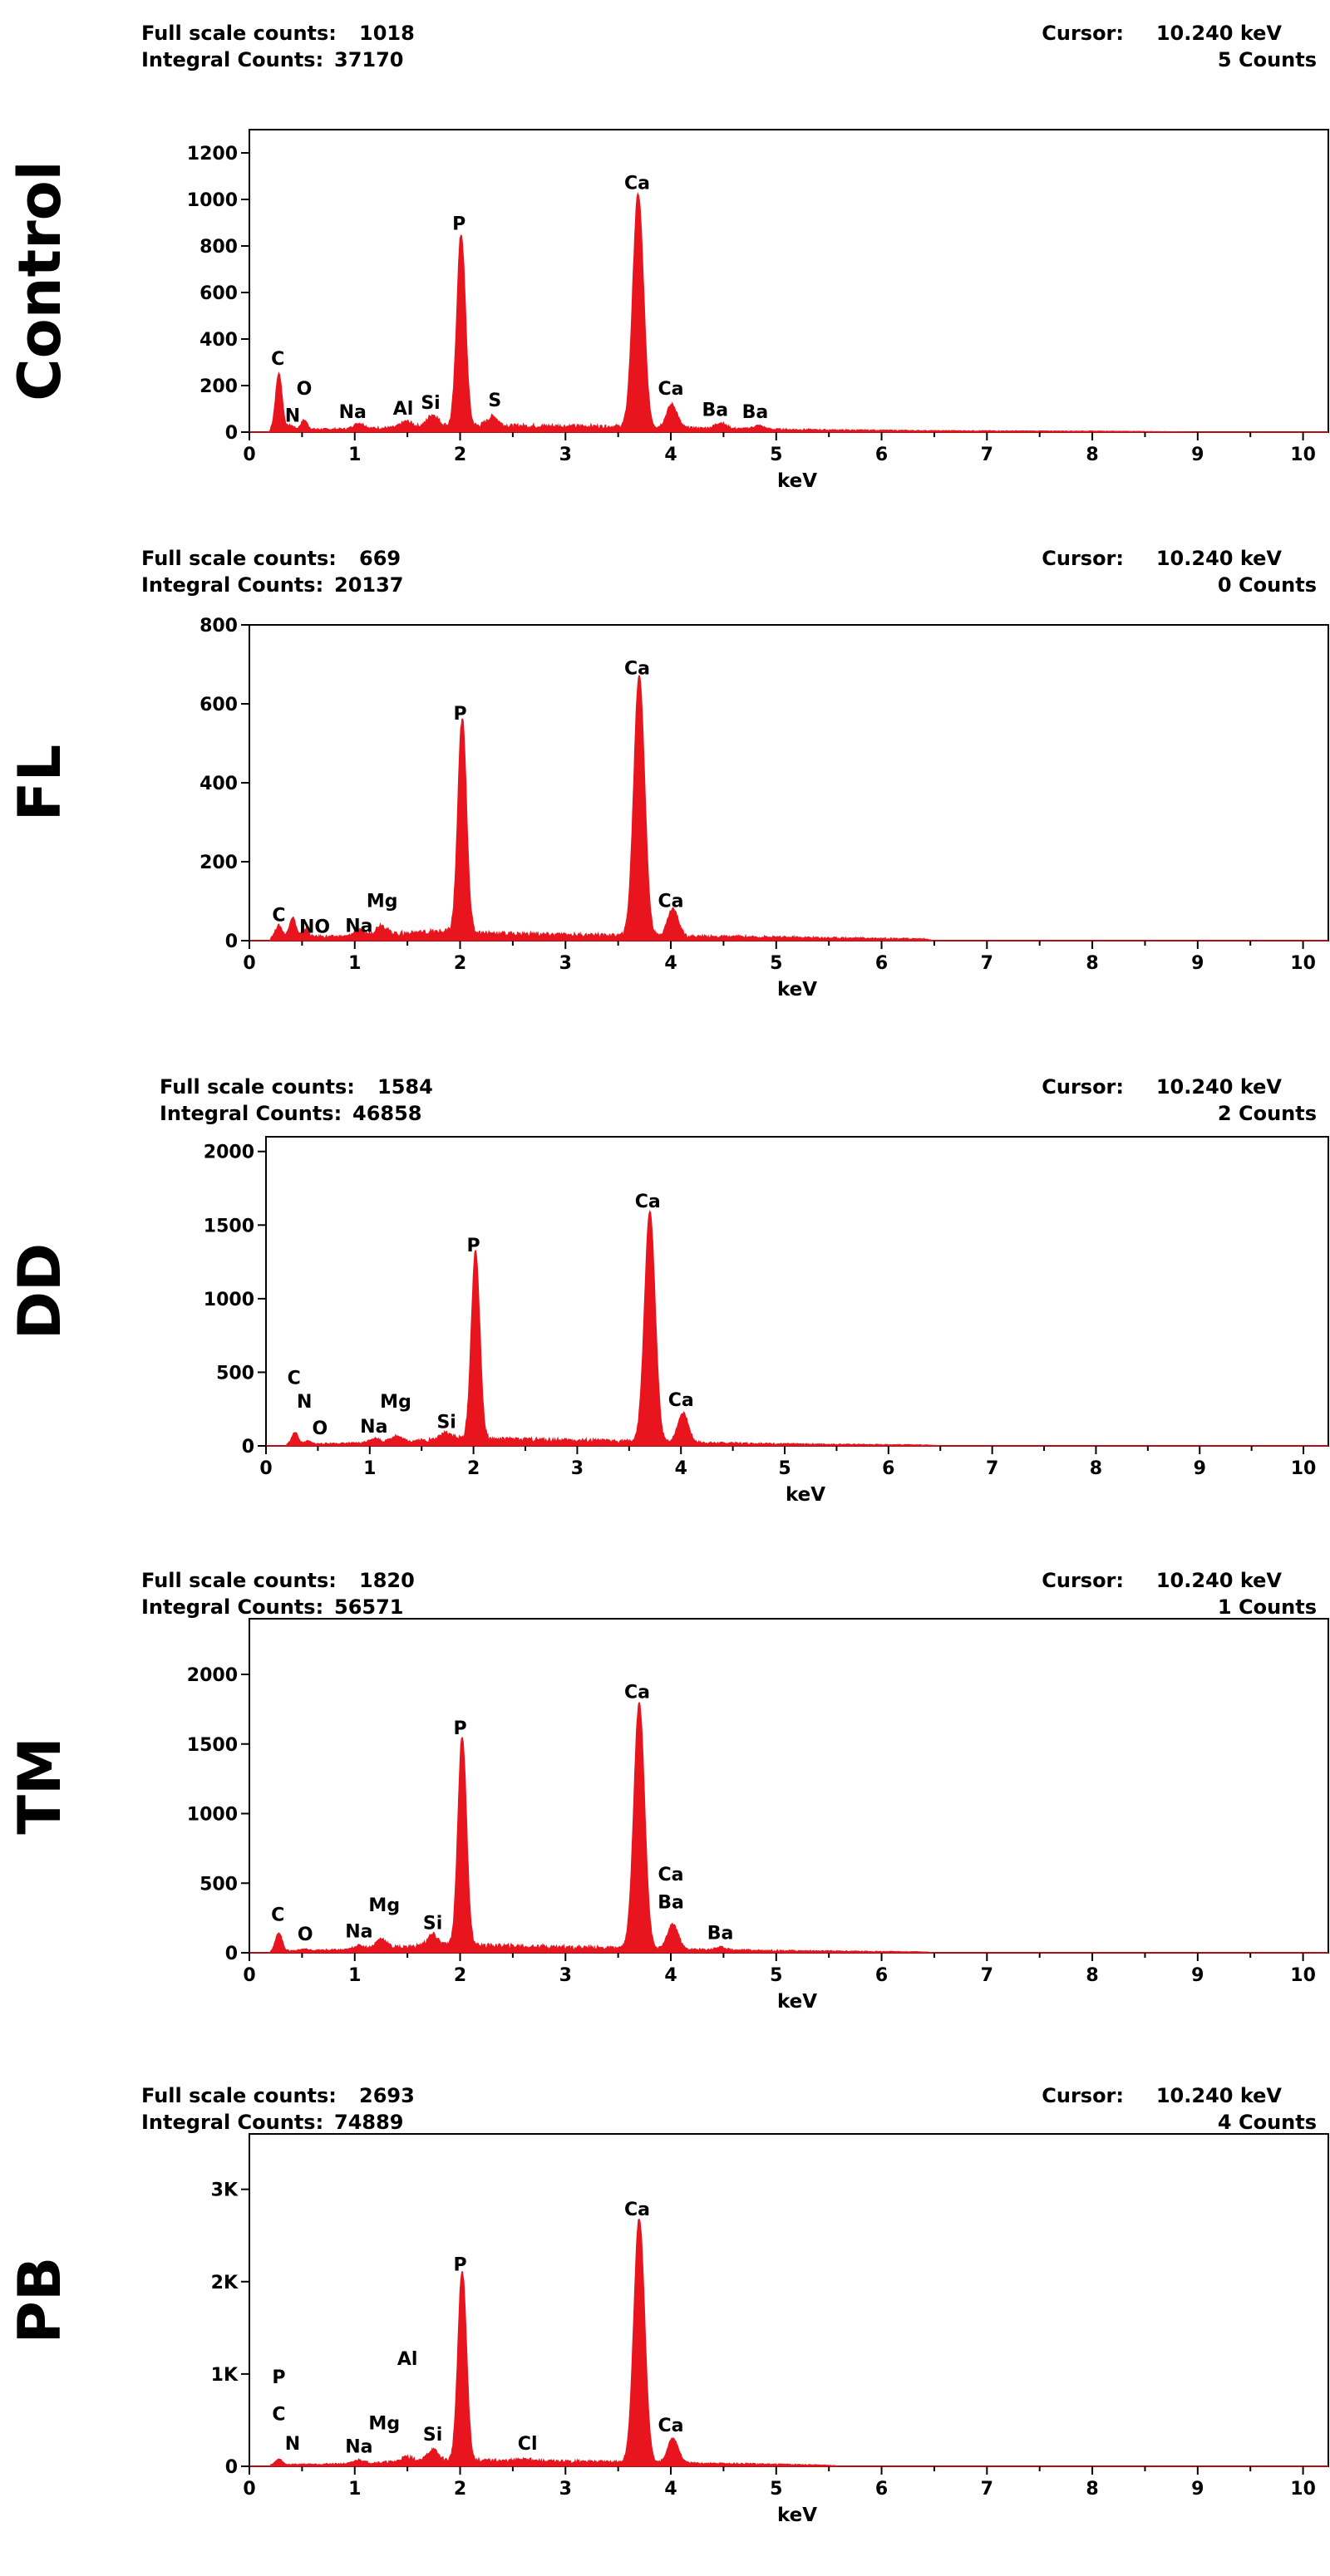  What do you see at coordinates (40, 783) in the screenshot?
I see `panel-label: FL` at bounding box center [40, 783].